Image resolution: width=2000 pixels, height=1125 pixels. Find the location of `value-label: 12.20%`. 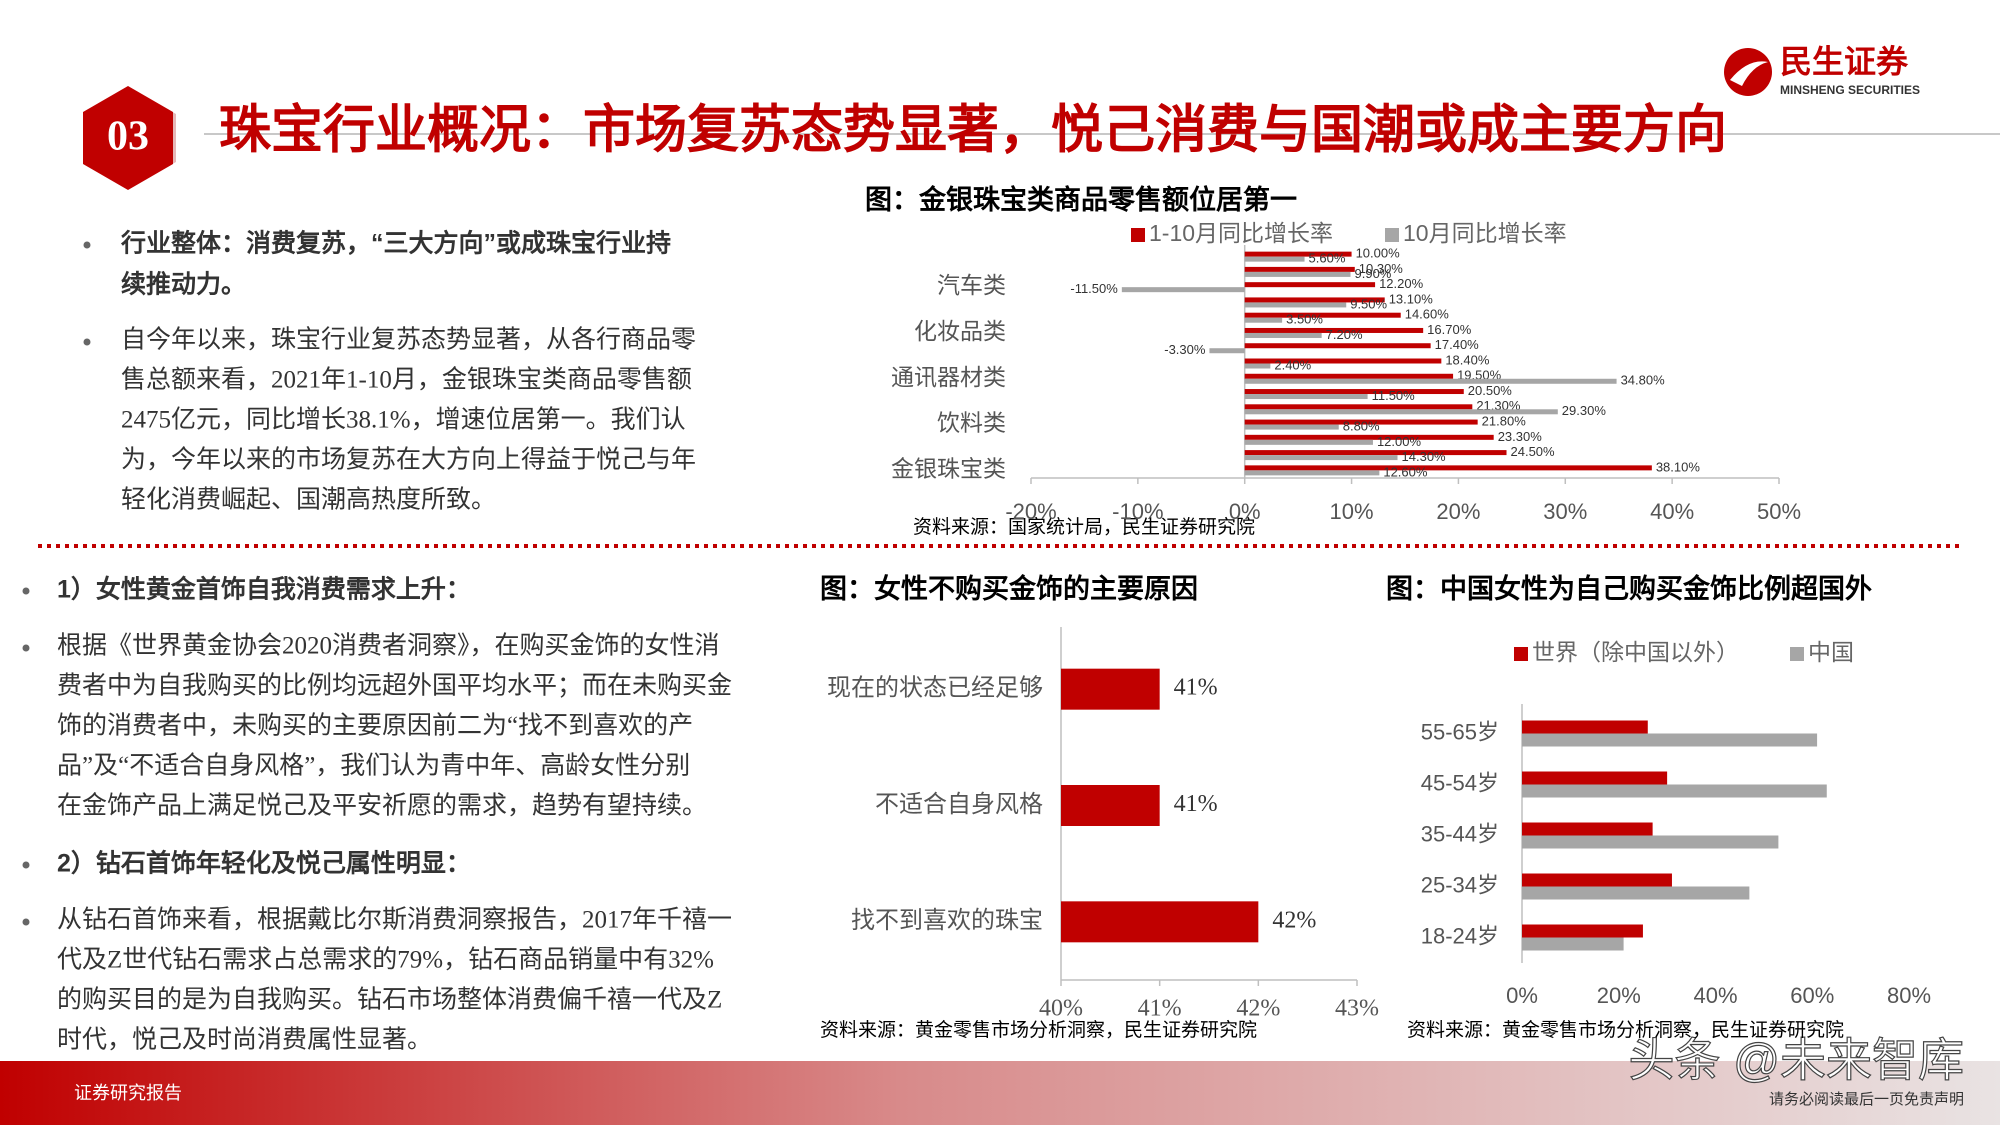

value-label: 12.20% is located at coordinates (1401, 283).